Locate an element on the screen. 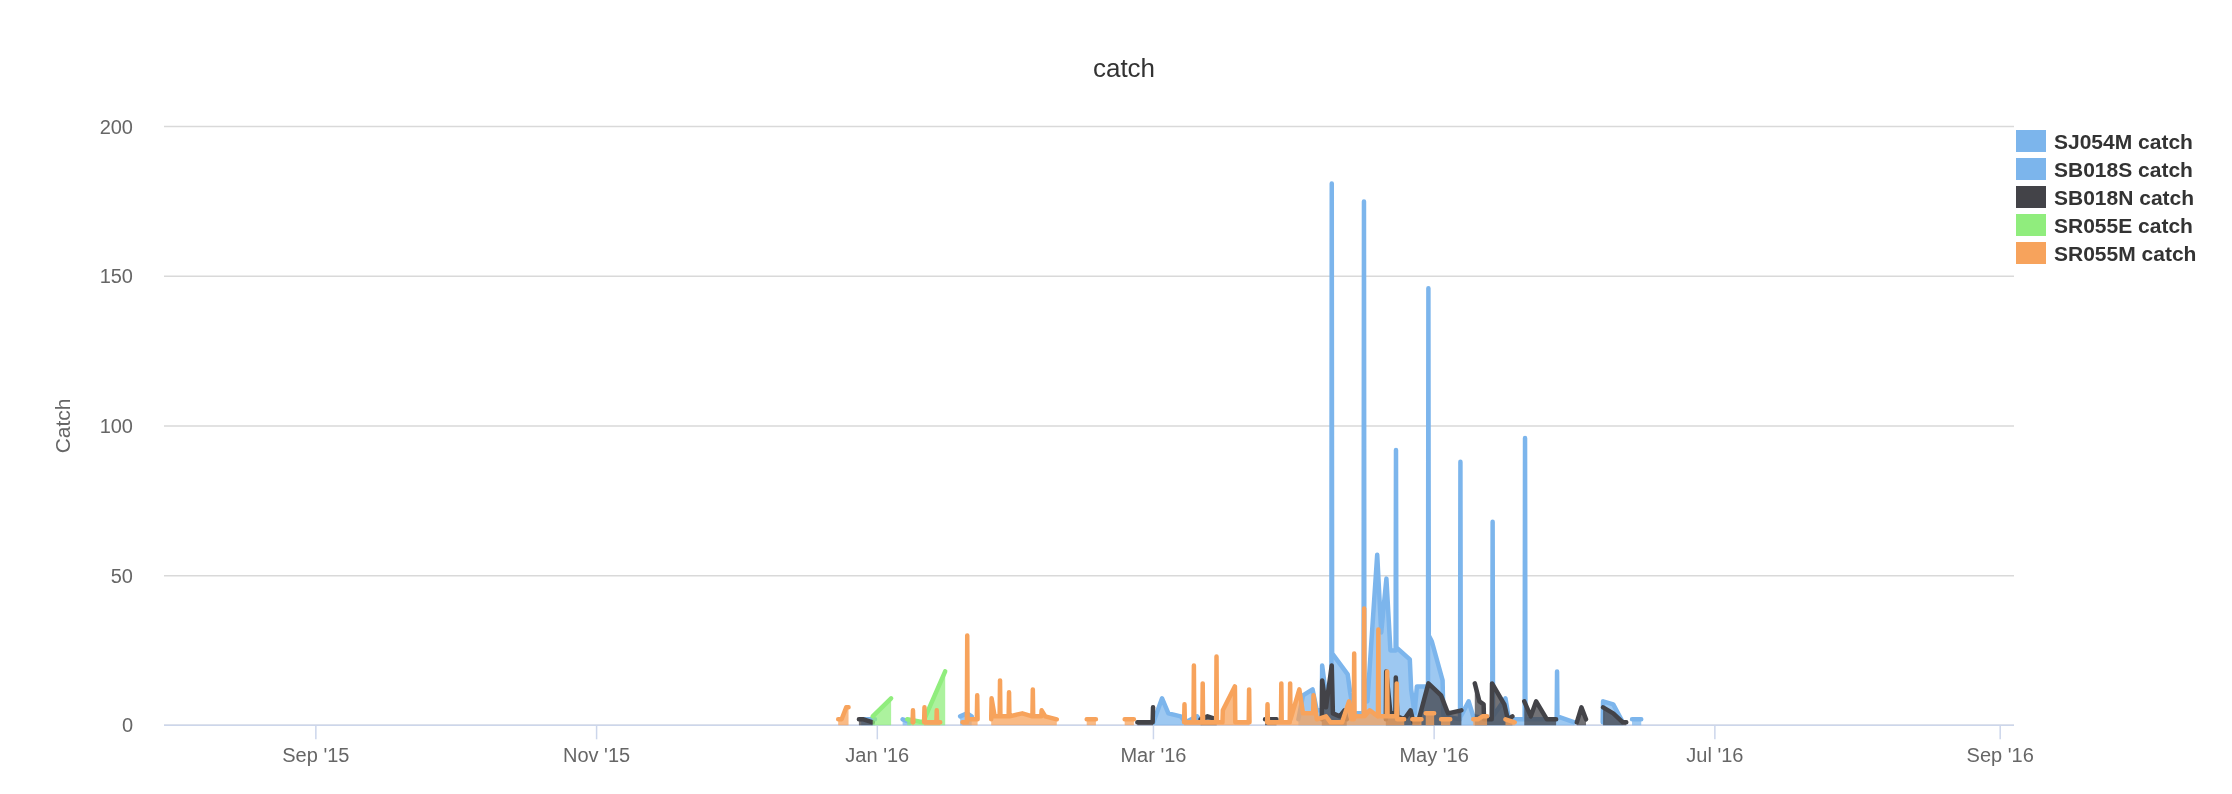 The height and width of the screenshot is (794, 2232). y-tick-label: 0 is located at coordinates (127, 725).